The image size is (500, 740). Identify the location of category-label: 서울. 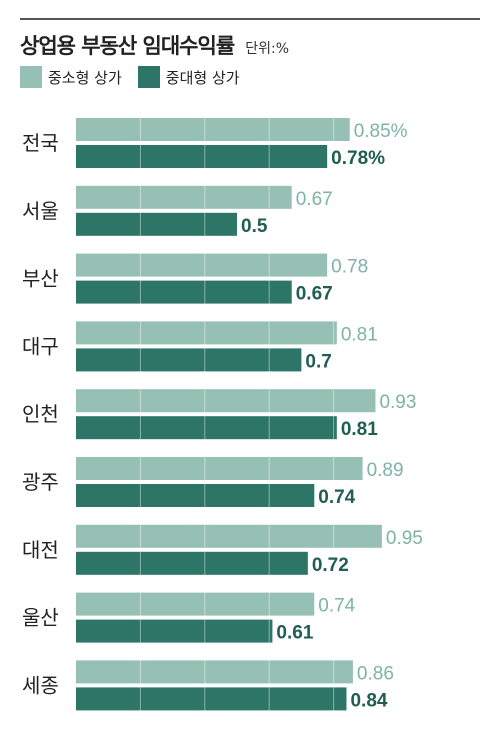
(40, 211).